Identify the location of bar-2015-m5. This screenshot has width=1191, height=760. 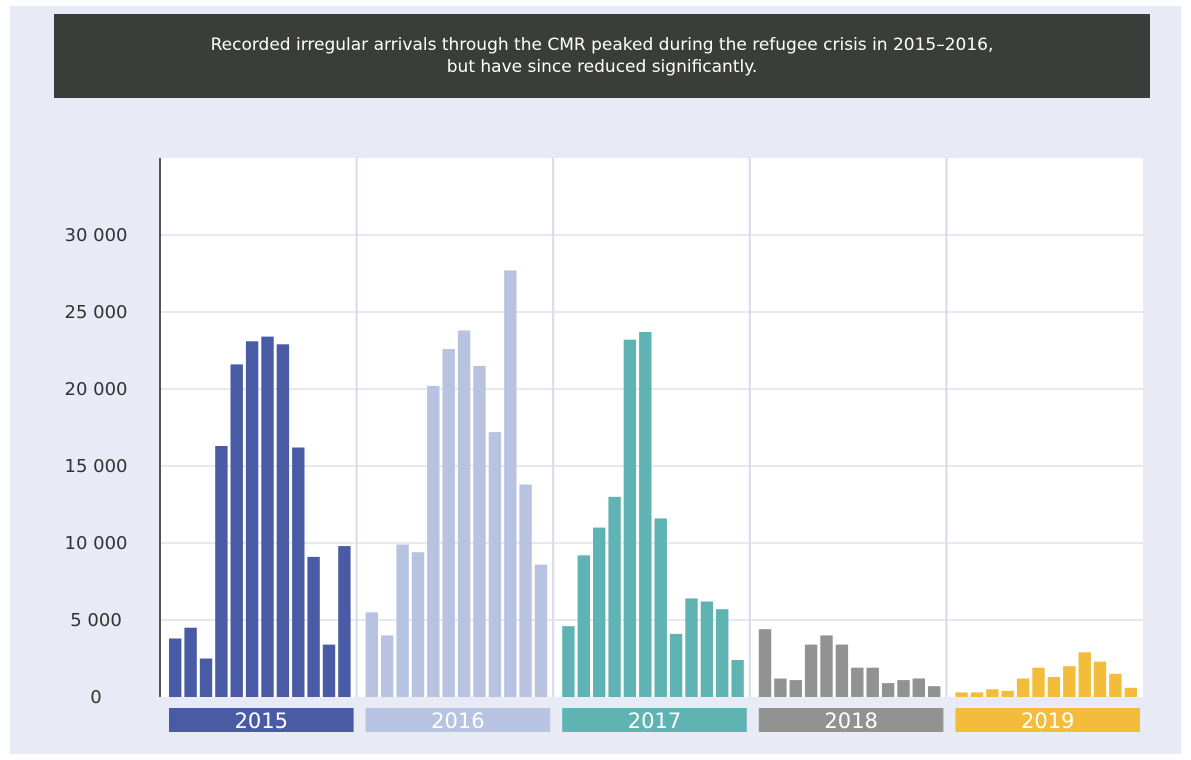
(236, 530).